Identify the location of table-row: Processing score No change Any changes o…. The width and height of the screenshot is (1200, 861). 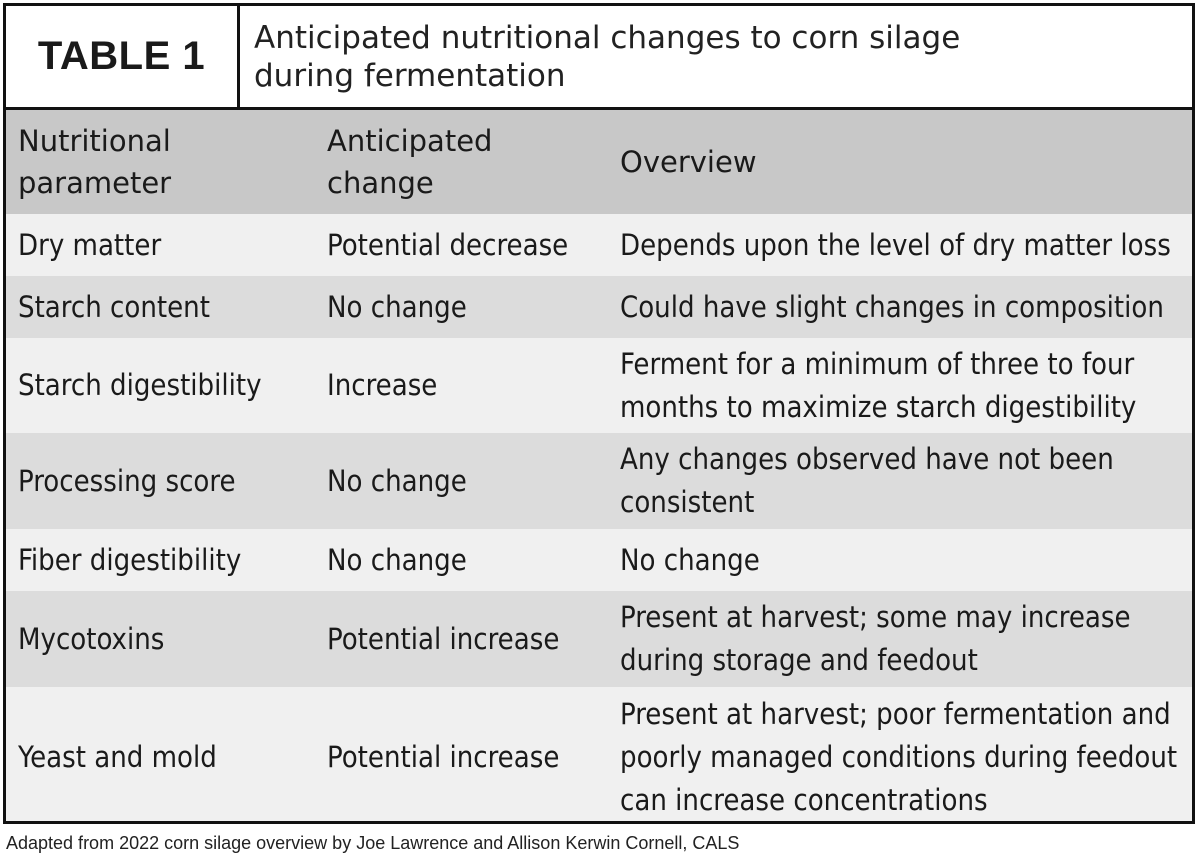
(599, 481).